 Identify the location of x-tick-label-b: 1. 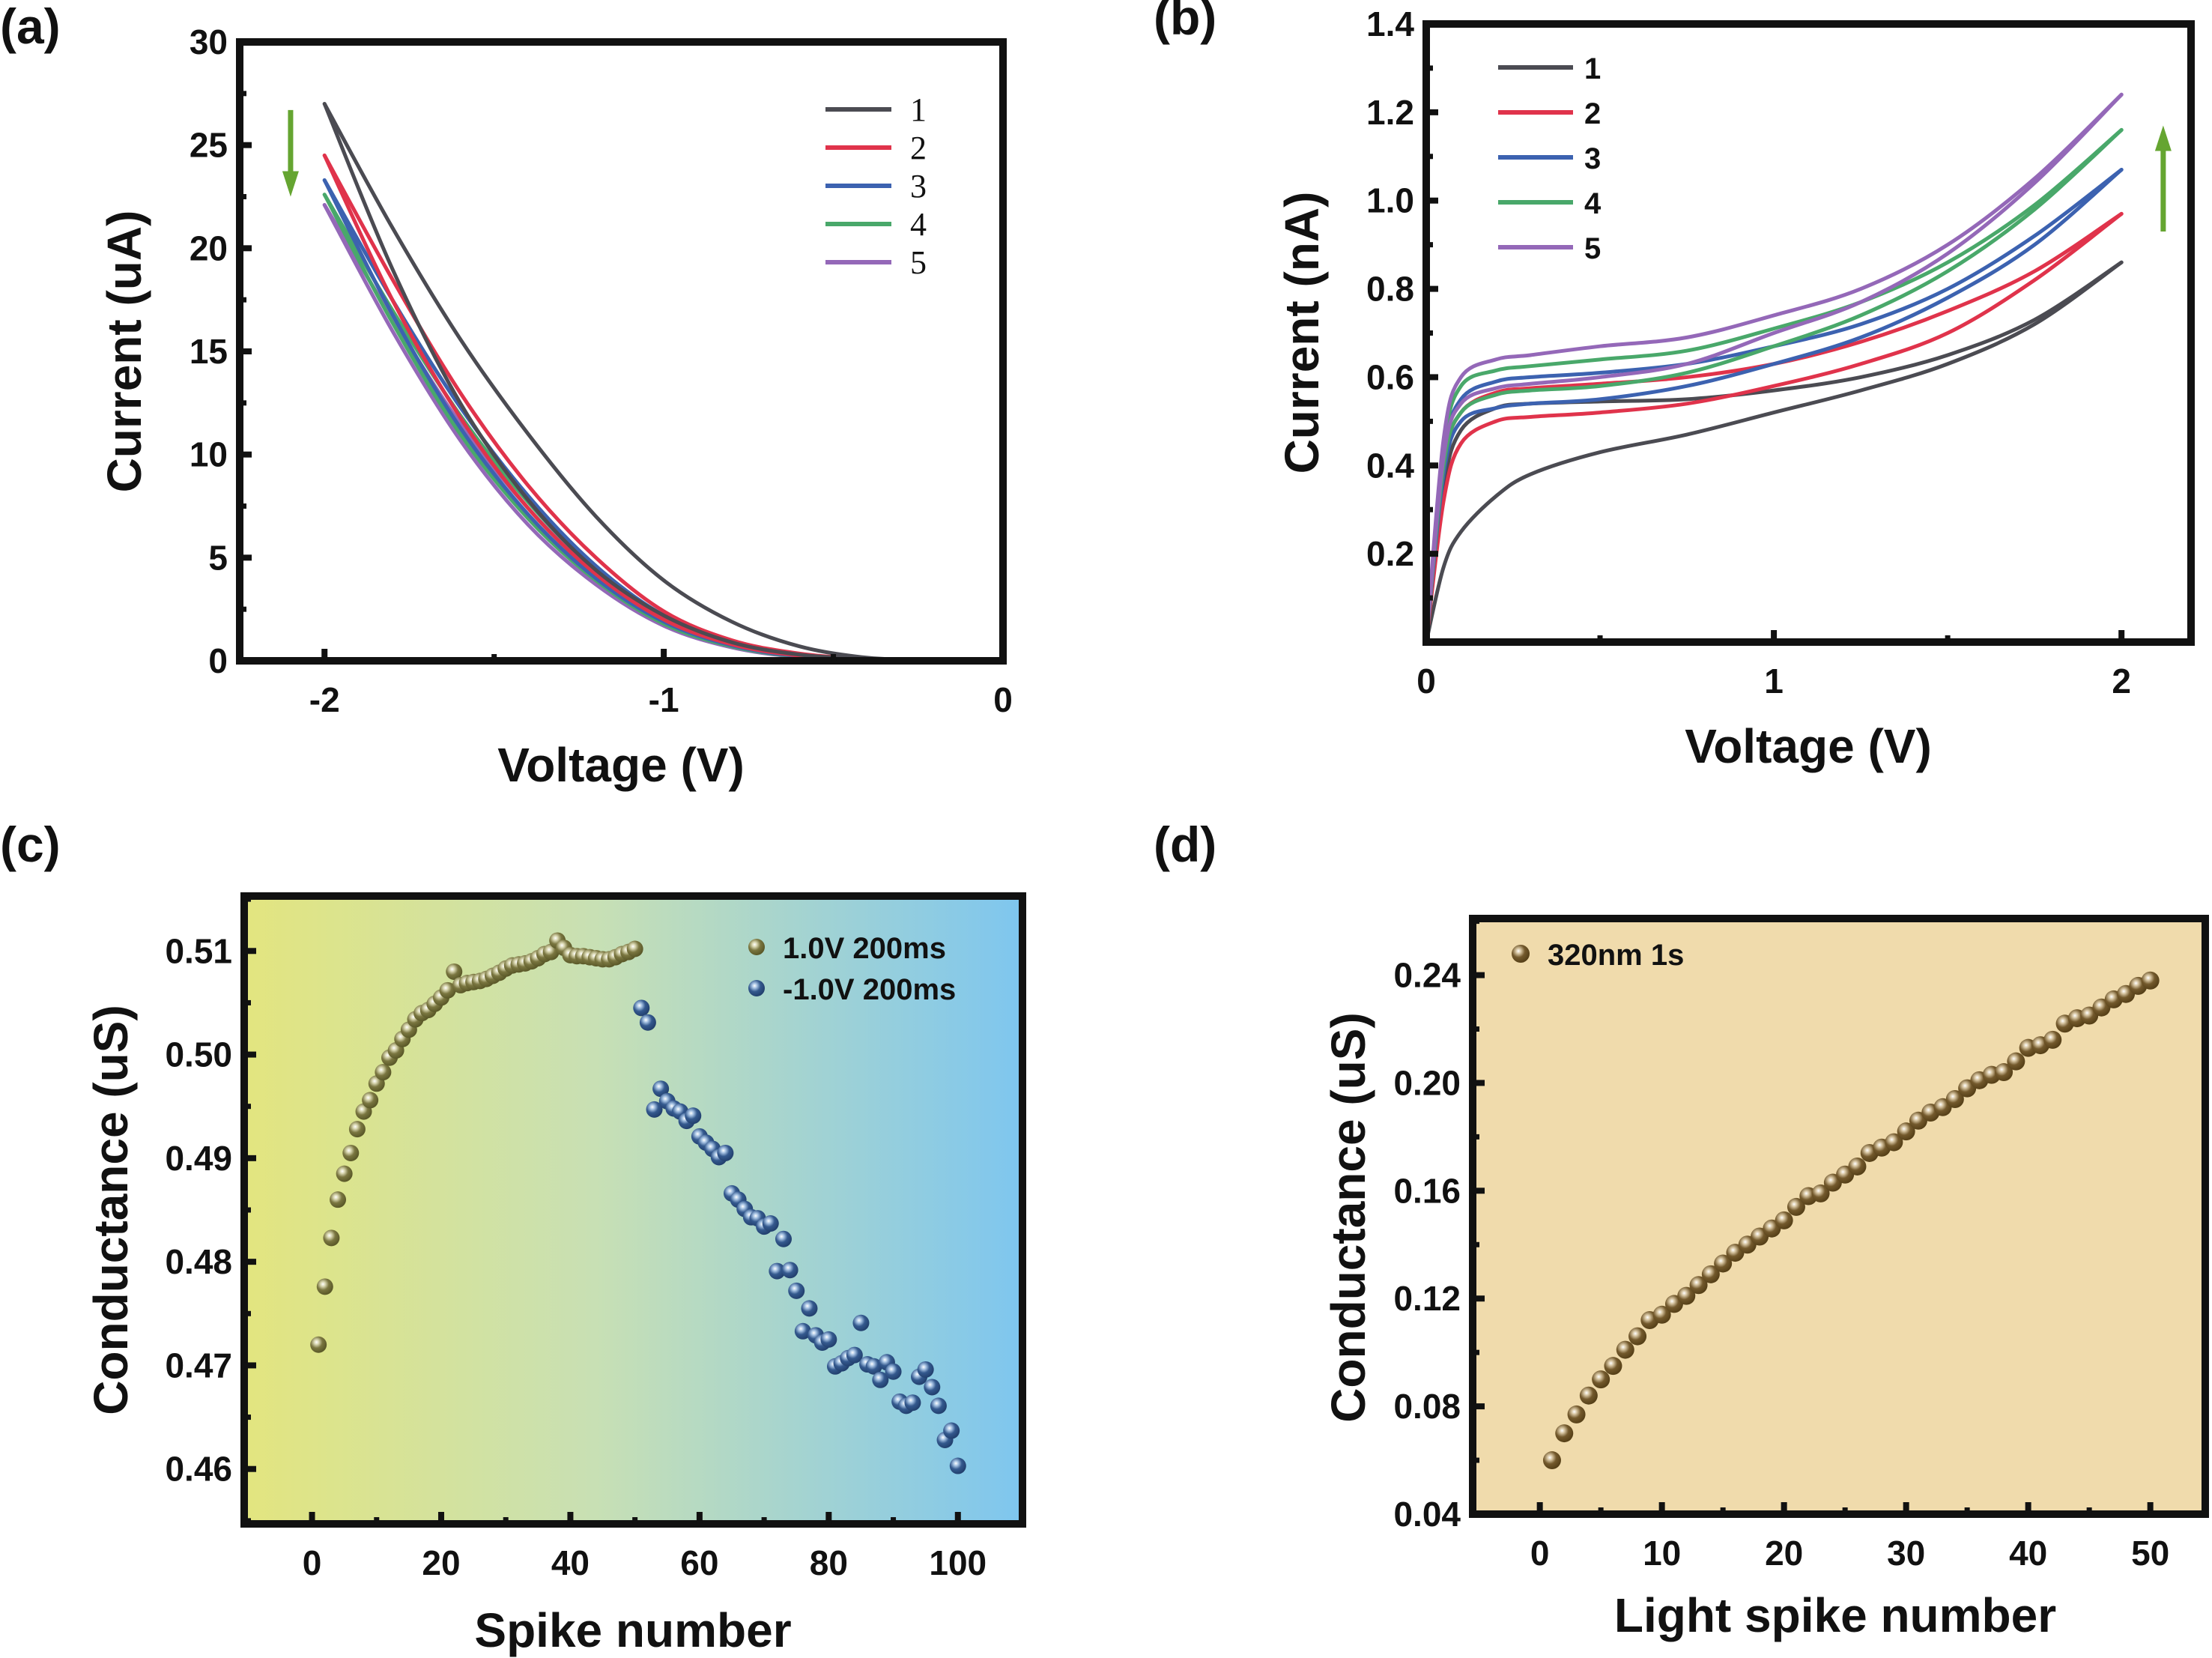
(1774, 681).